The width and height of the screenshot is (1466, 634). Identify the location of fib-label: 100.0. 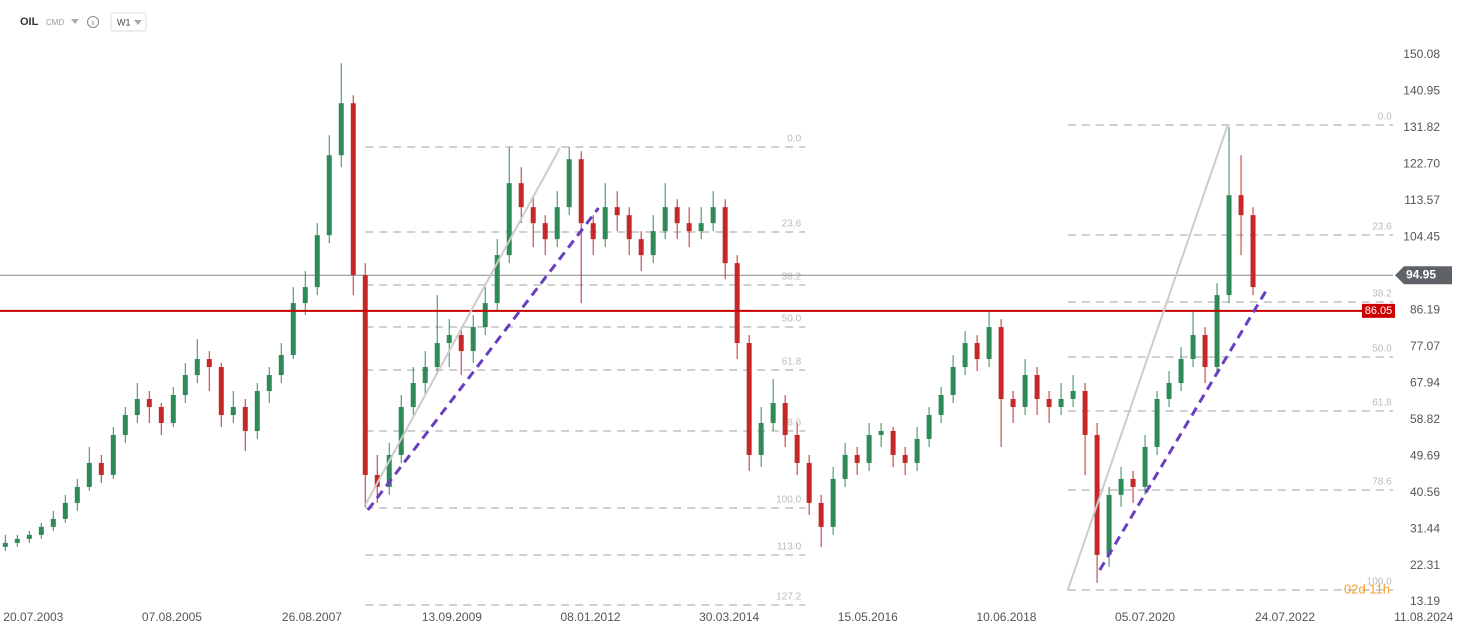
(788, 500).